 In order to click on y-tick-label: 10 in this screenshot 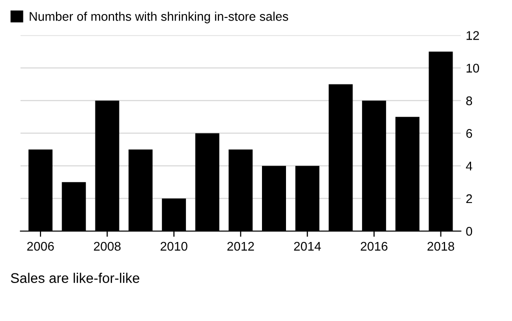, I will do `click(473, 68)`.